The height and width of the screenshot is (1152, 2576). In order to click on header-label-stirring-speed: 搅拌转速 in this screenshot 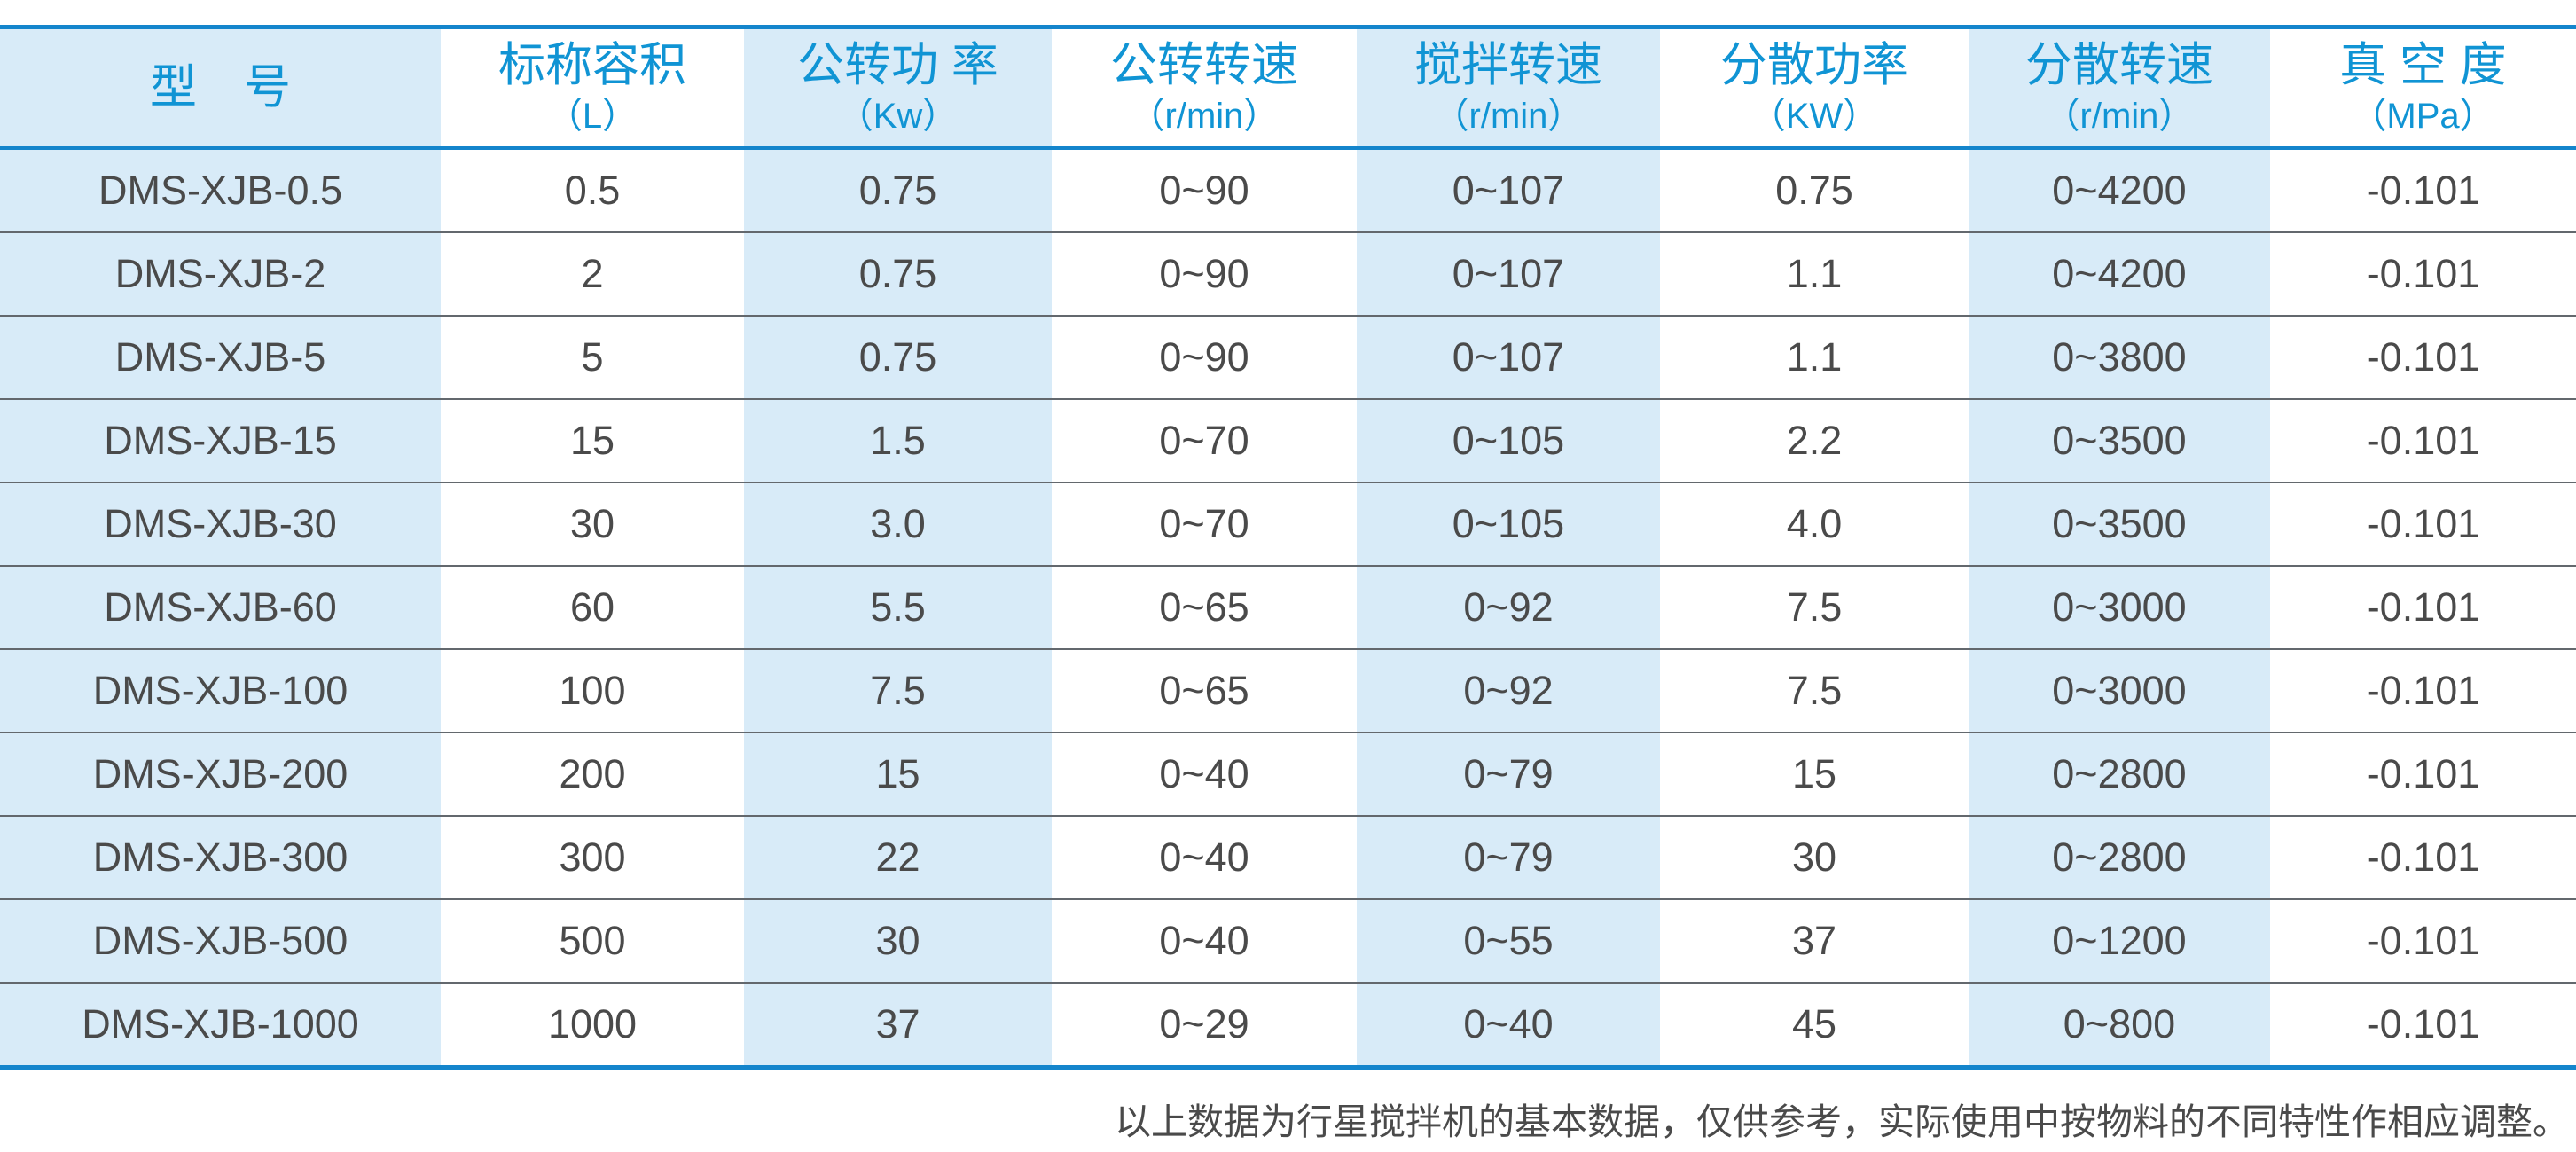, I will do `click(1508, 66)`.